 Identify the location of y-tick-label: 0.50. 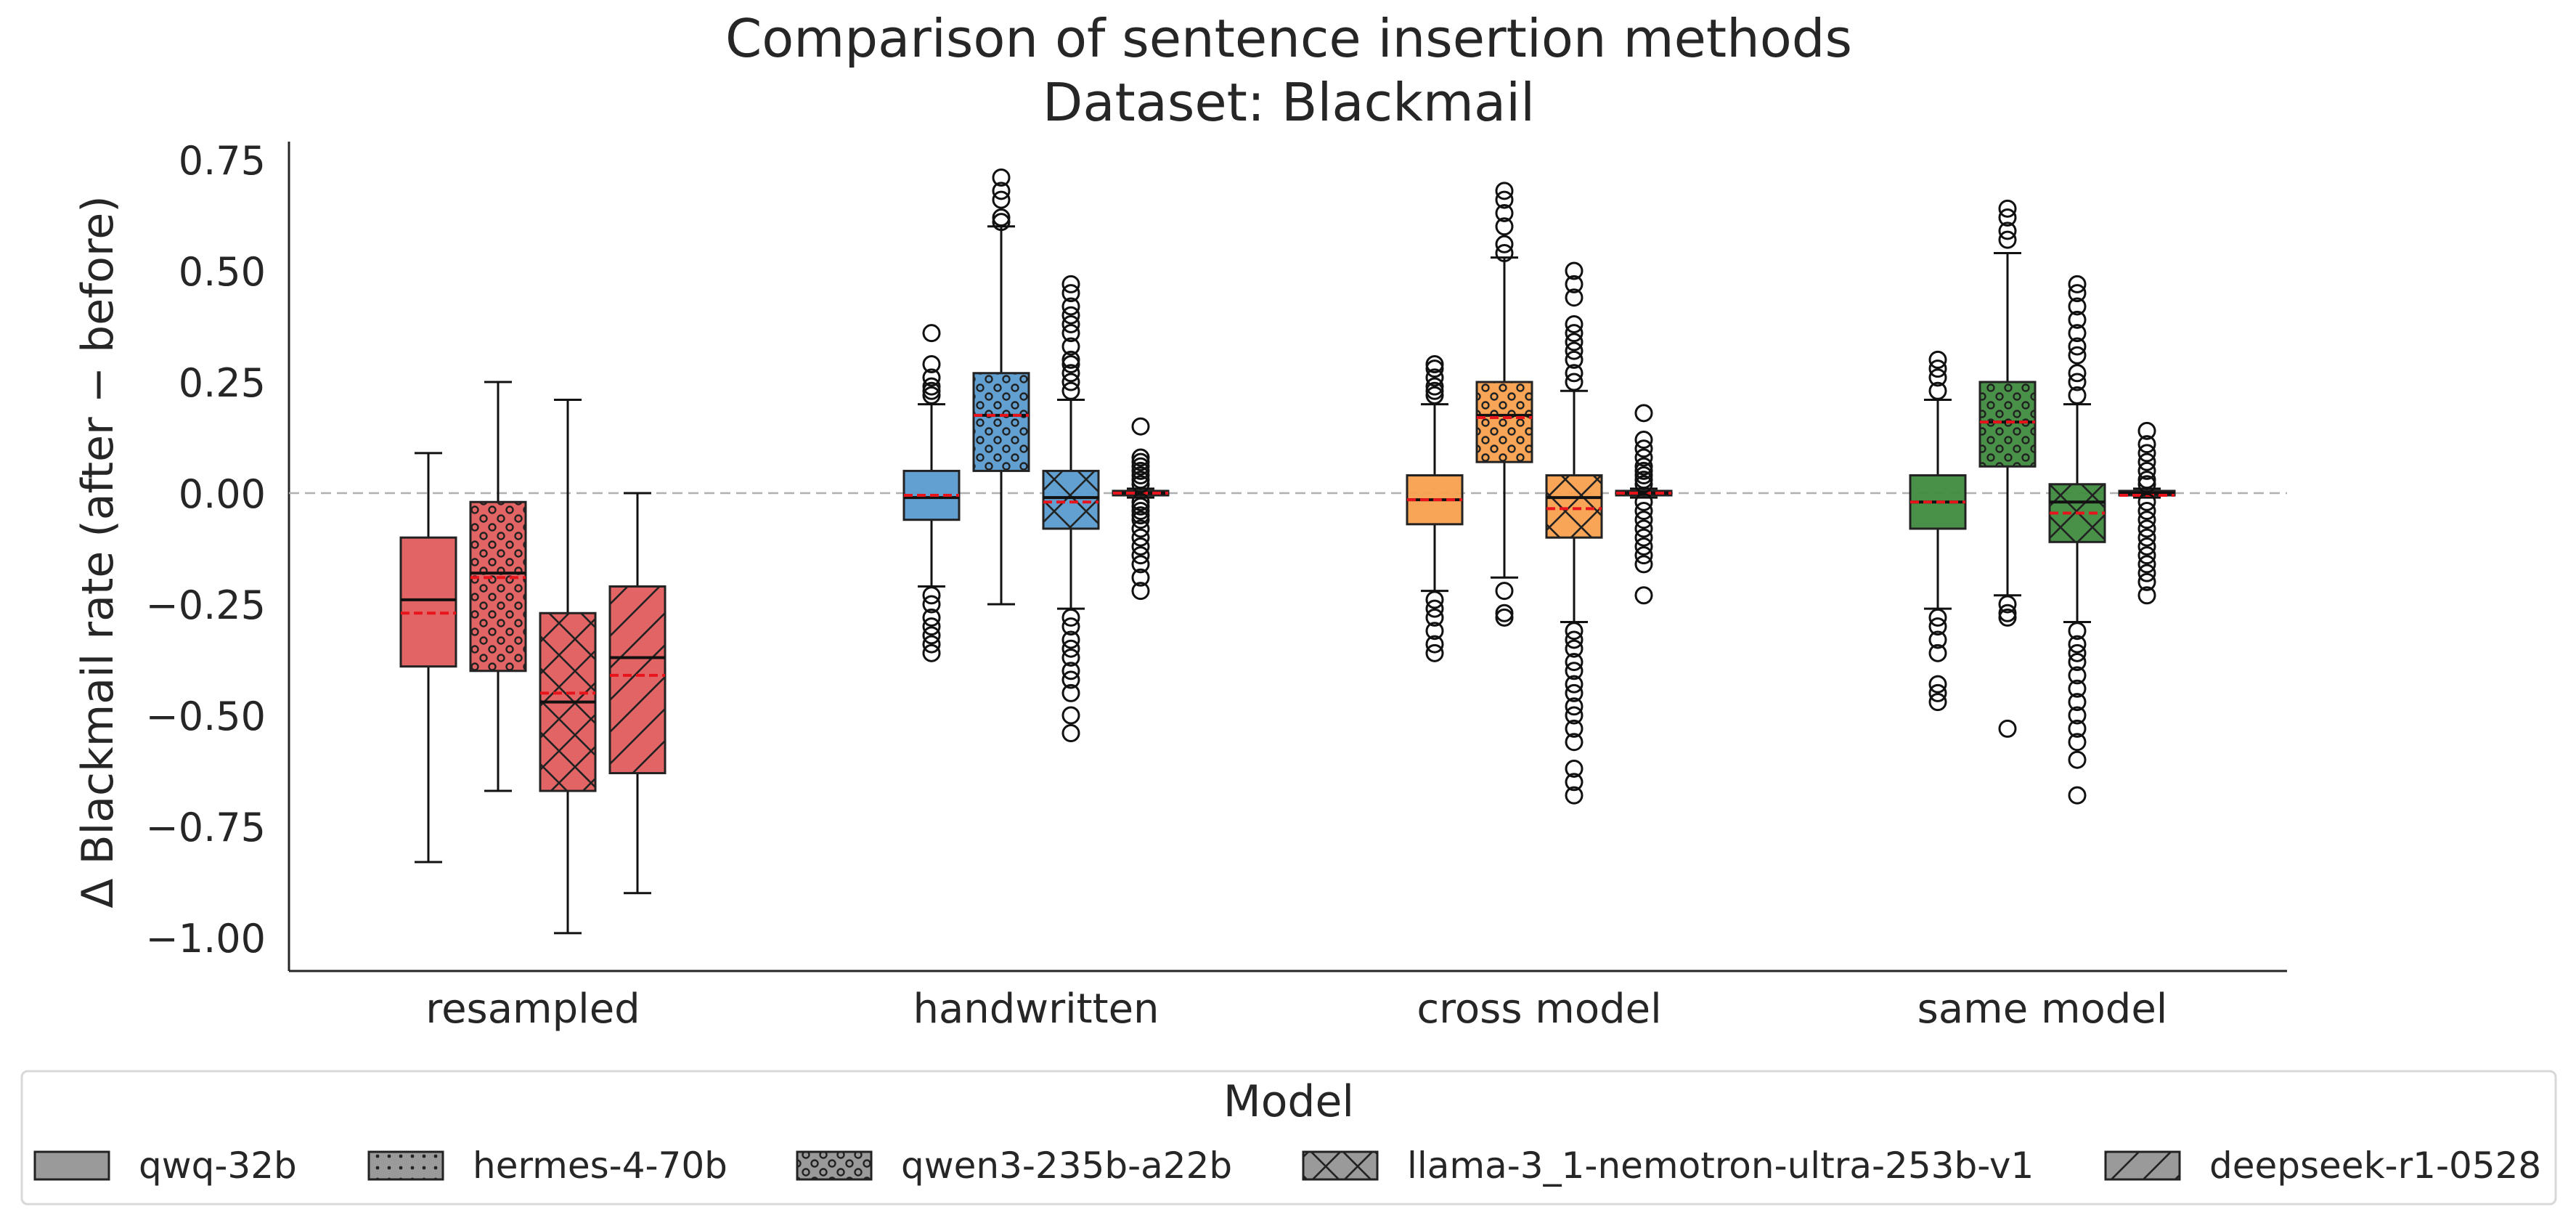
(222, 272).